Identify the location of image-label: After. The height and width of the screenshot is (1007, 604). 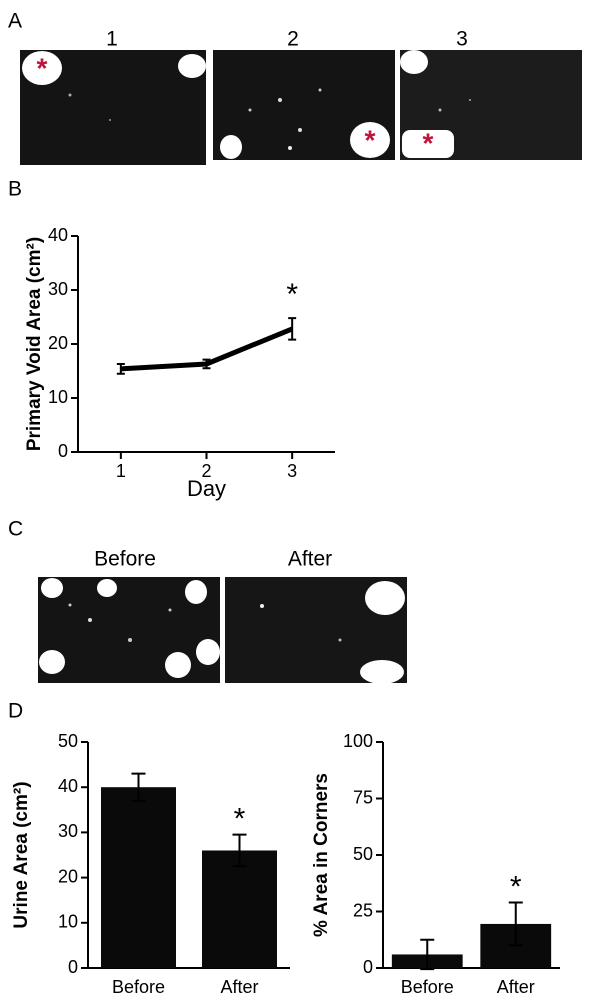
(310, 559).